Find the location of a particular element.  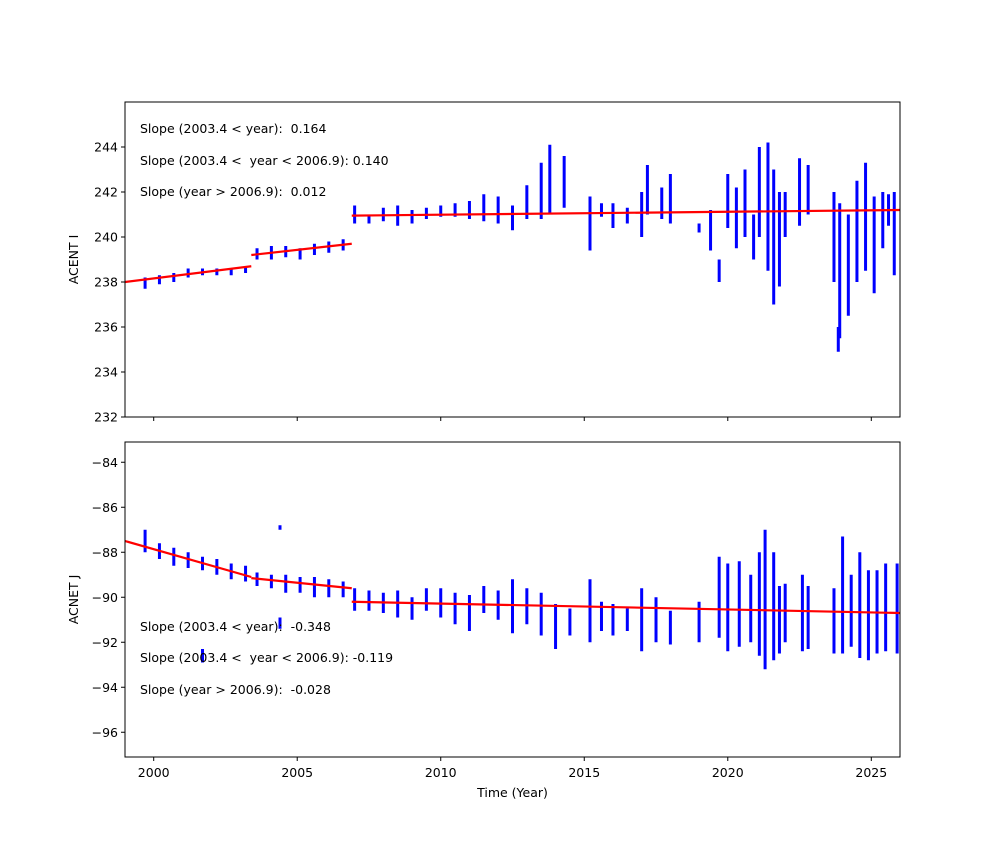

slope-annotation: Slope (2003.4 < year < 2006.9): -0.119 is located at coordinates (266, 657).